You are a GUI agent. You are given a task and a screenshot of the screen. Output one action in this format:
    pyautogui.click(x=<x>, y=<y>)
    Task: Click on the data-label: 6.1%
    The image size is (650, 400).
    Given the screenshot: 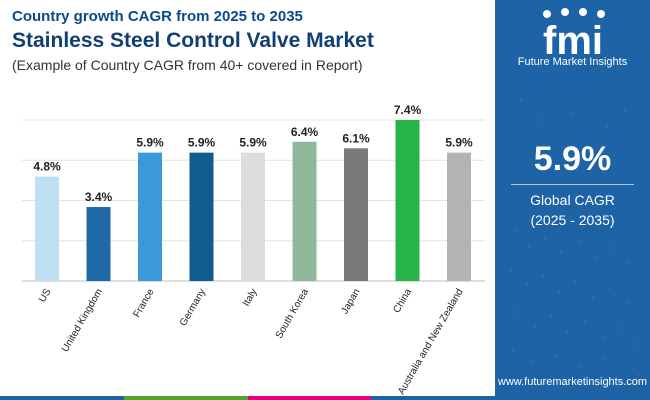 What is the action you would take?
    pyautogui.click(x=356, y=138)
    